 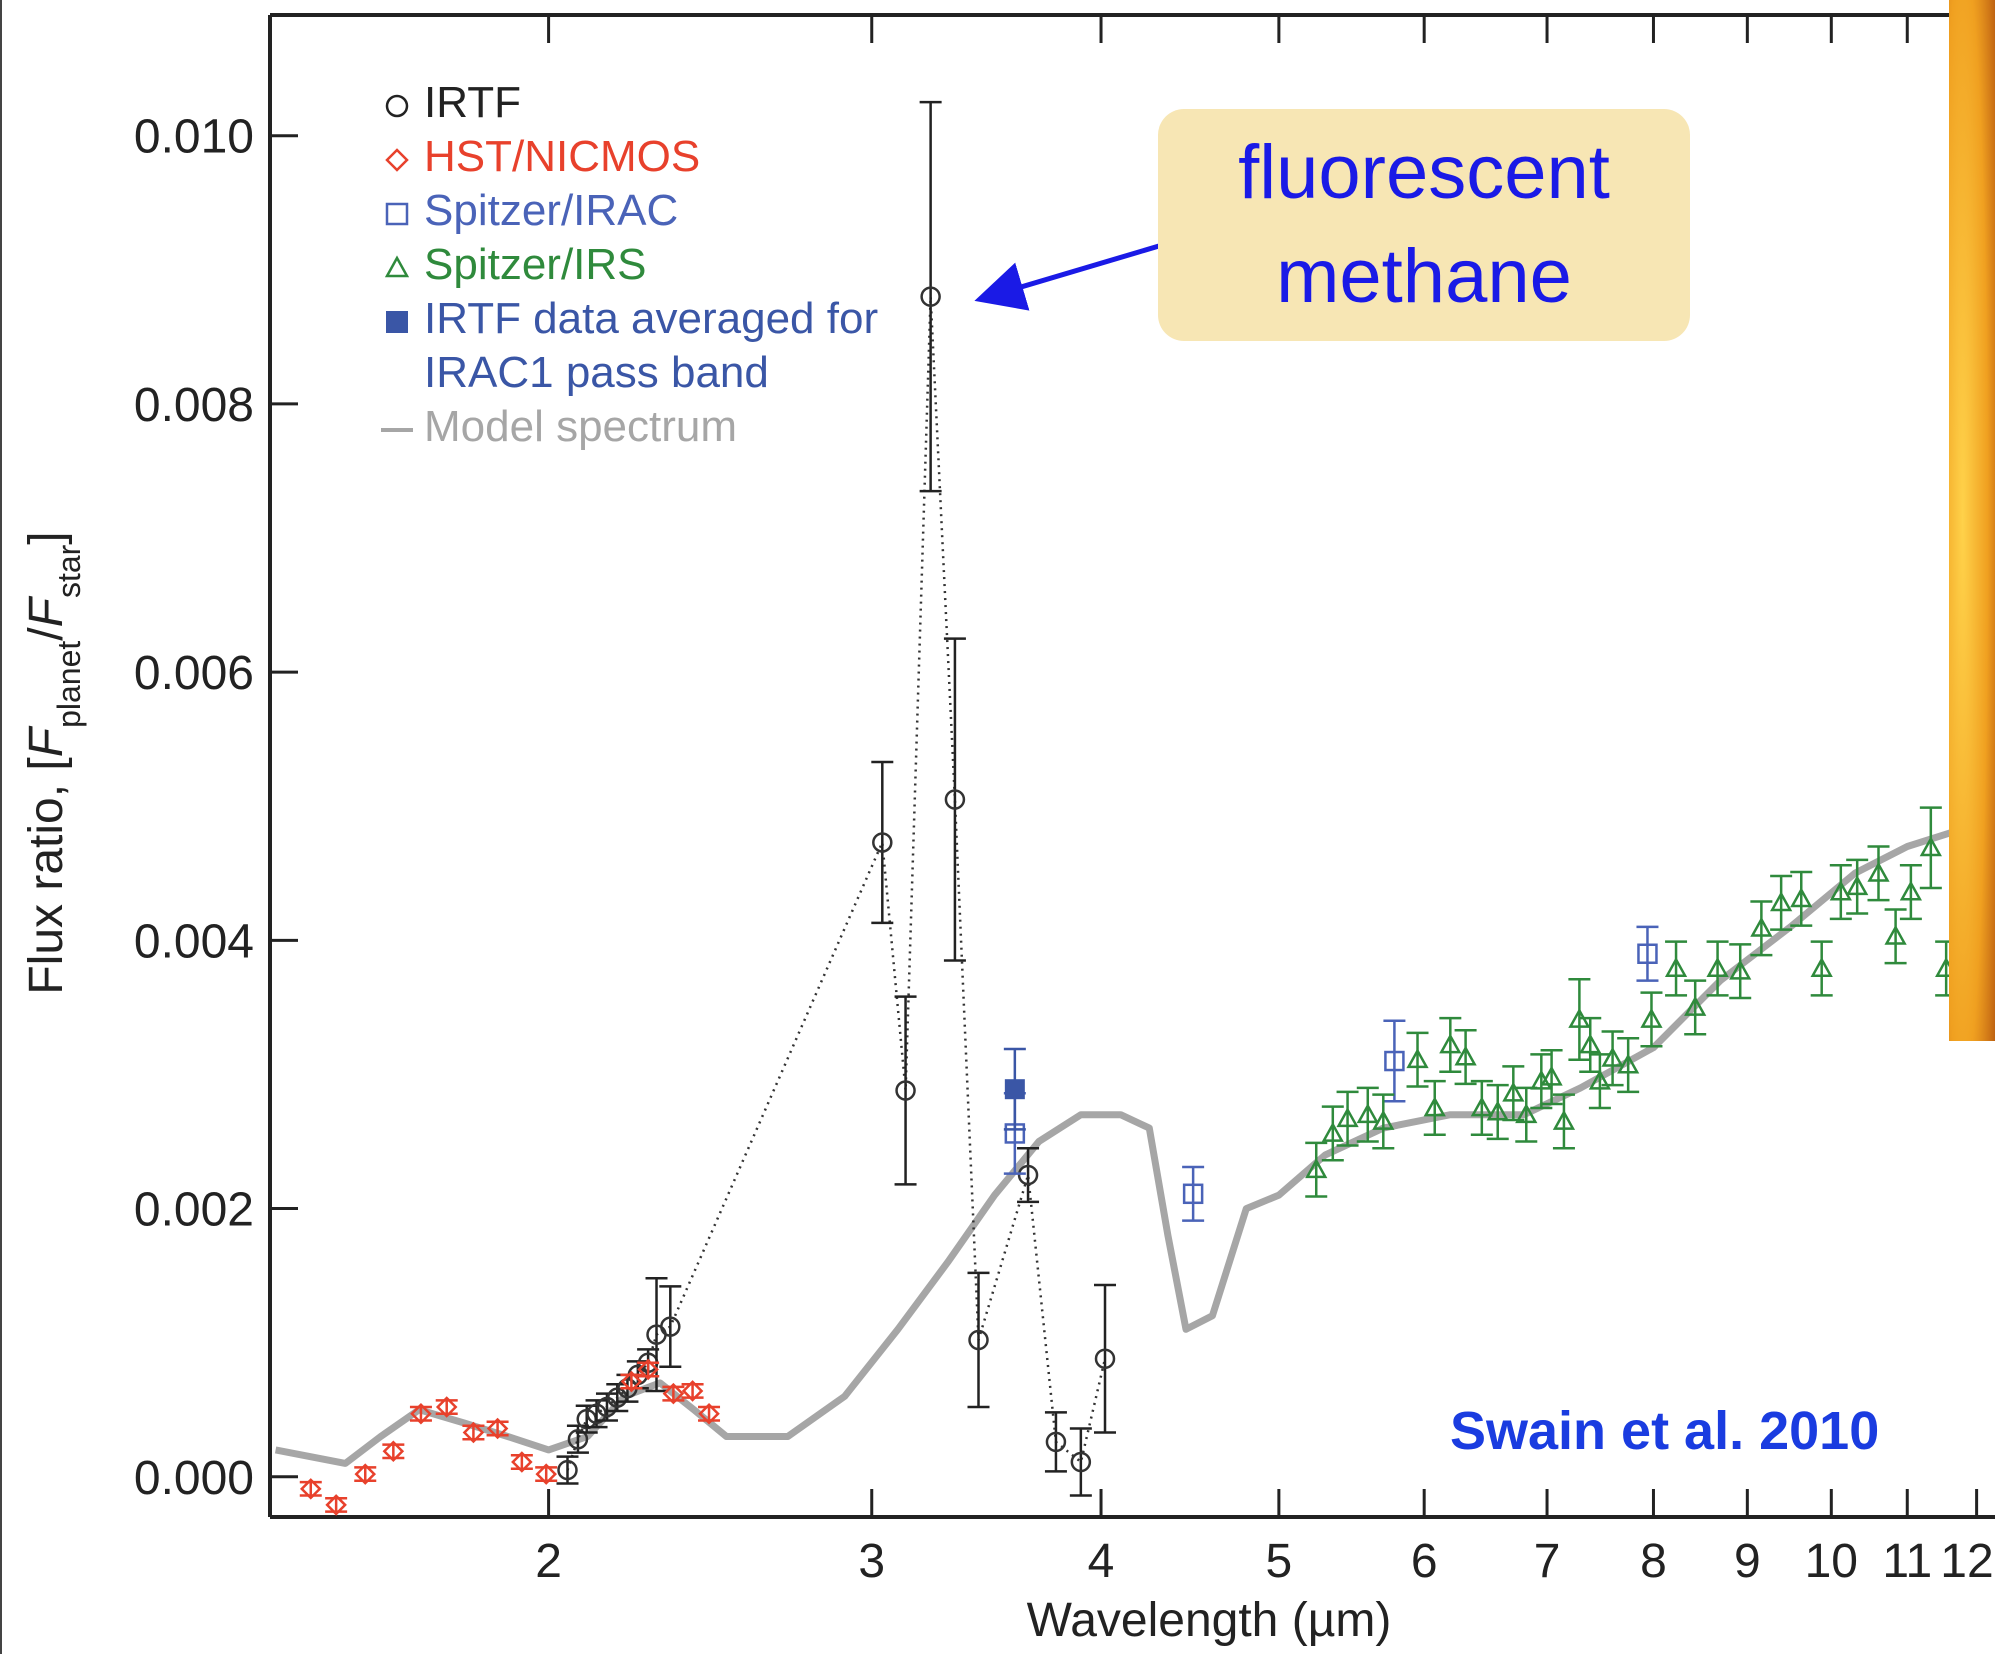 What do you see at coordinates (651, 345) in the screenshot?
I see `legend-label: IRTF data averaged for IRAC1 pass band` at bounding box center [651, 345].